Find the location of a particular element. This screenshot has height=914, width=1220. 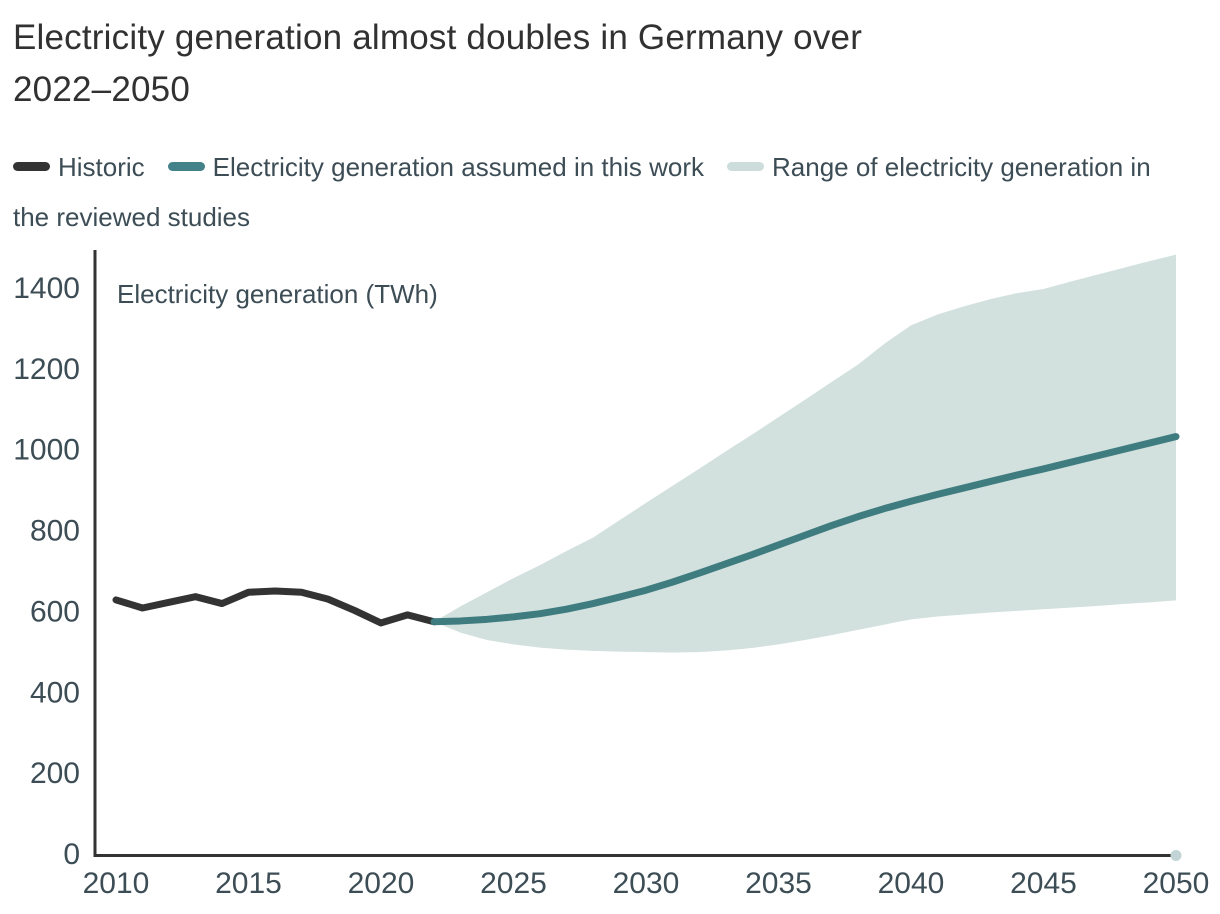

x-tick-label: 2020 is located at coordinates (381, 883).